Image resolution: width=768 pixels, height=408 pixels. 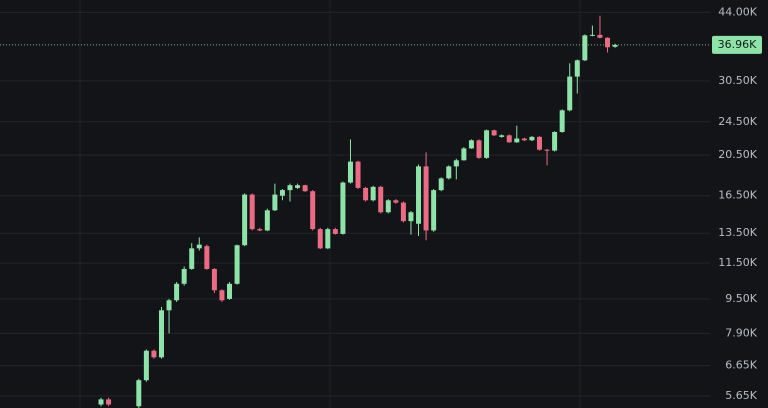 I want to click on y-tick-label: 7.90K, so click(x=741, y=332).